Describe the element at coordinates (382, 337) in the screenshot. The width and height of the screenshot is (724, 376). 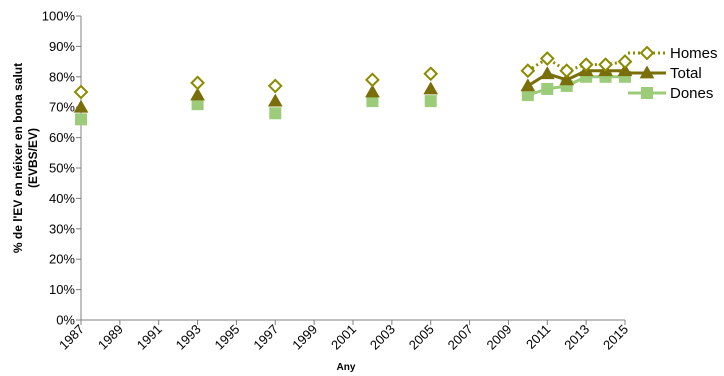
I see `x-tick-label: 2003` at that location.